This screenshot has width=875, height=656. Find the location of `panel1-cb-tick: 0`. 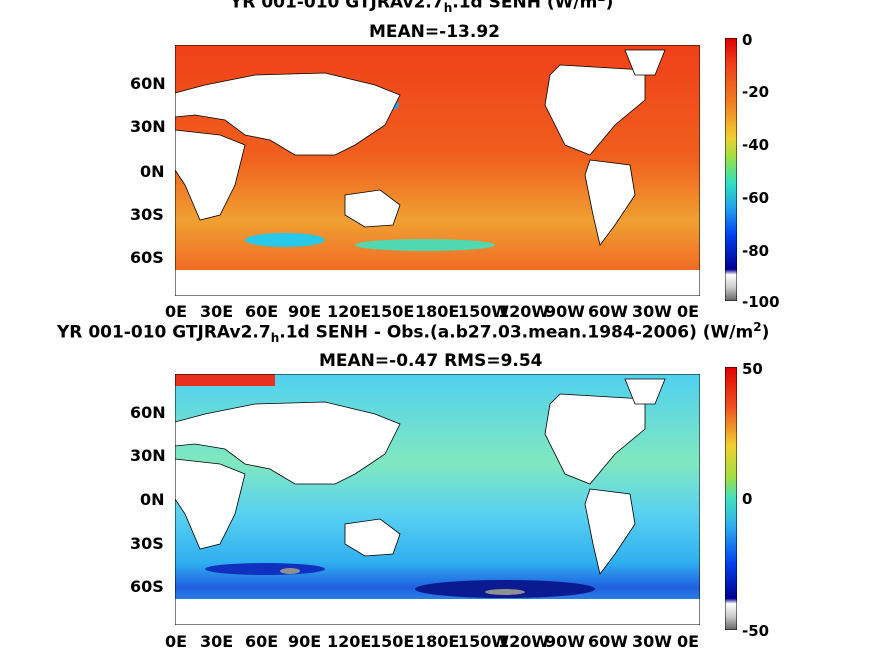

panel1-cb-tick: 0 is located at coordinates (747, 40).